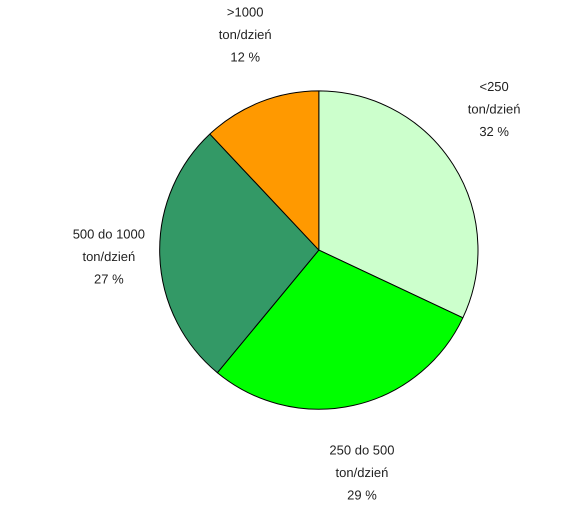 The width and height of the screenshot is (573, 523). Describe the element at coordinates (362, 495) in the screenshot. I see `data-label: 29 %` at that location.